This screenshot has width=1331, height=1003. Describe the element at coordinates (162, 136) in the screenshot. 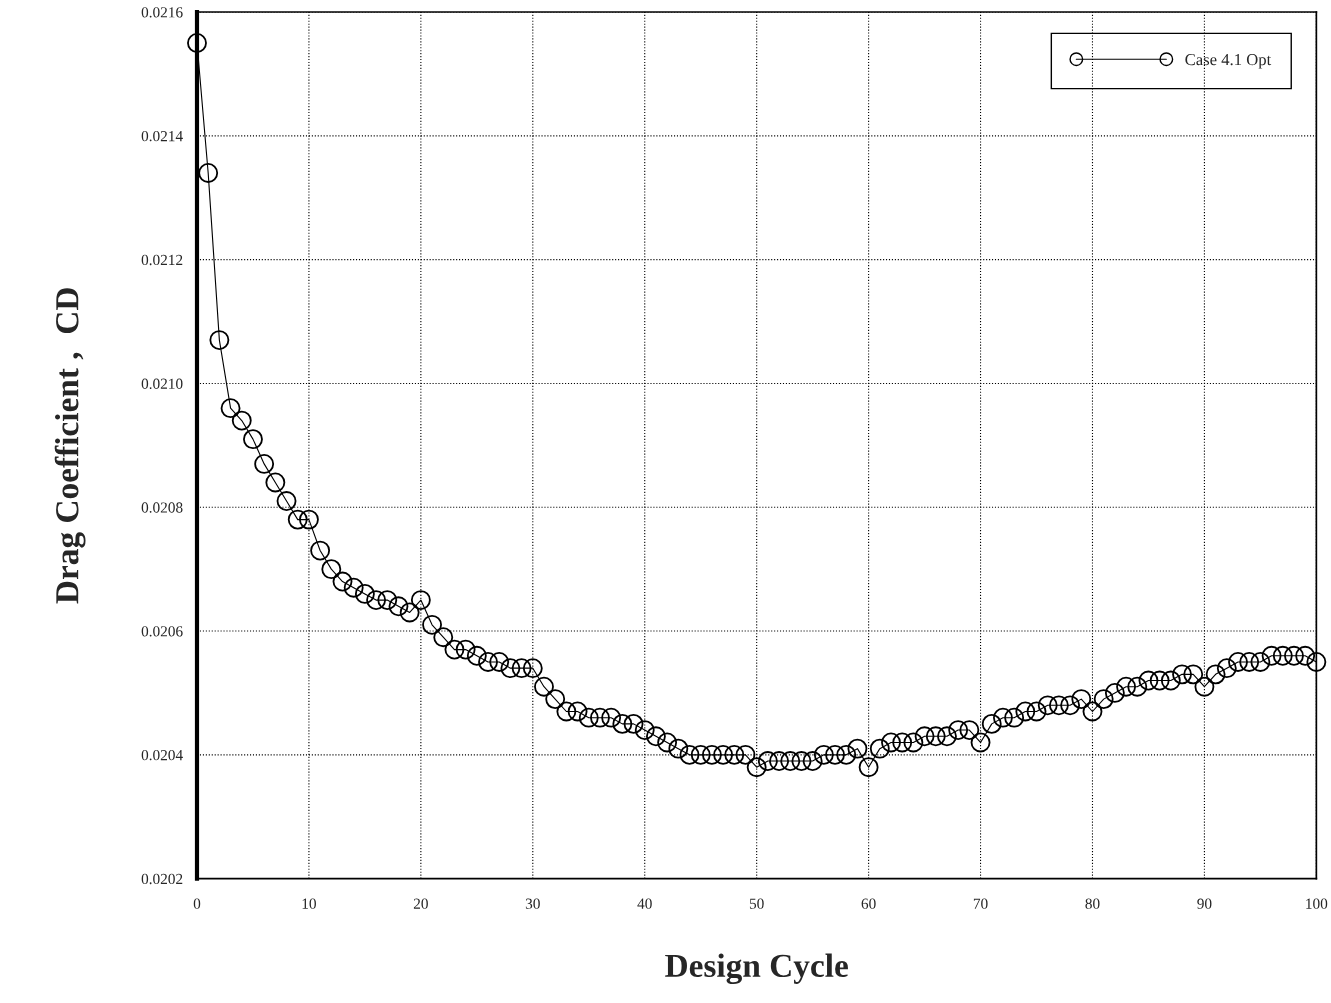

I see `y-tick-label: 0.0214` at that location.